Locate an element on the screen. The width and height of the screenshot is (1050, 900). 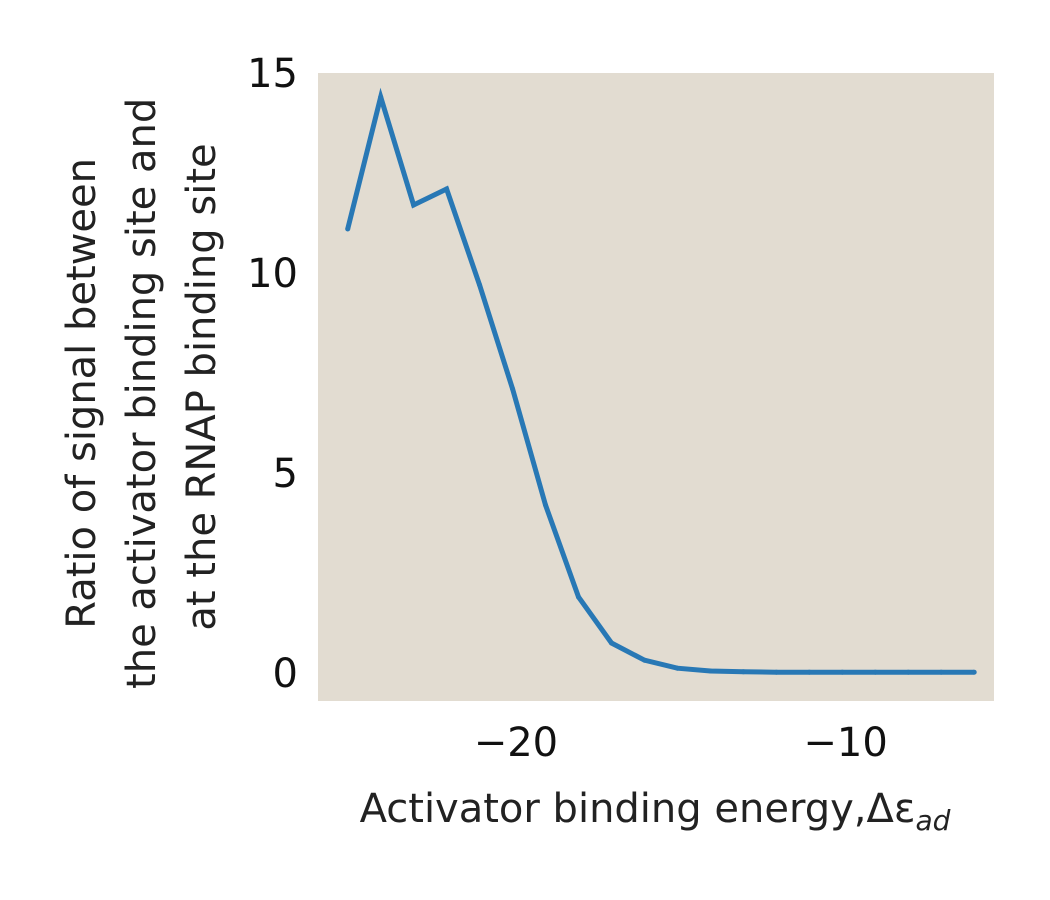
x-axis-title-text: Activator binding energy,Δε is located at coordinates (638, 809).